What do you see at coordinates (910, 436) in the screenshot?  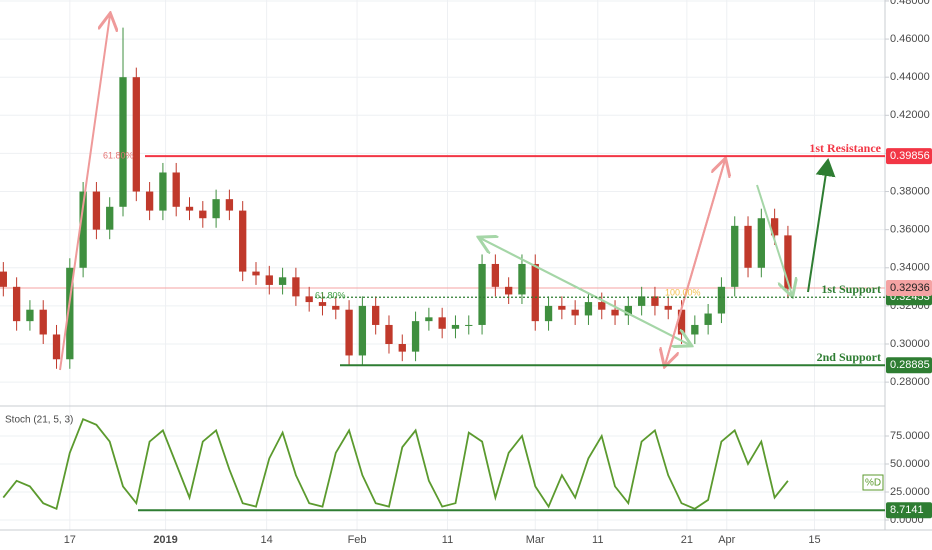 I see `y-tick-label: 75.0000` at bounding box center [910, 436].